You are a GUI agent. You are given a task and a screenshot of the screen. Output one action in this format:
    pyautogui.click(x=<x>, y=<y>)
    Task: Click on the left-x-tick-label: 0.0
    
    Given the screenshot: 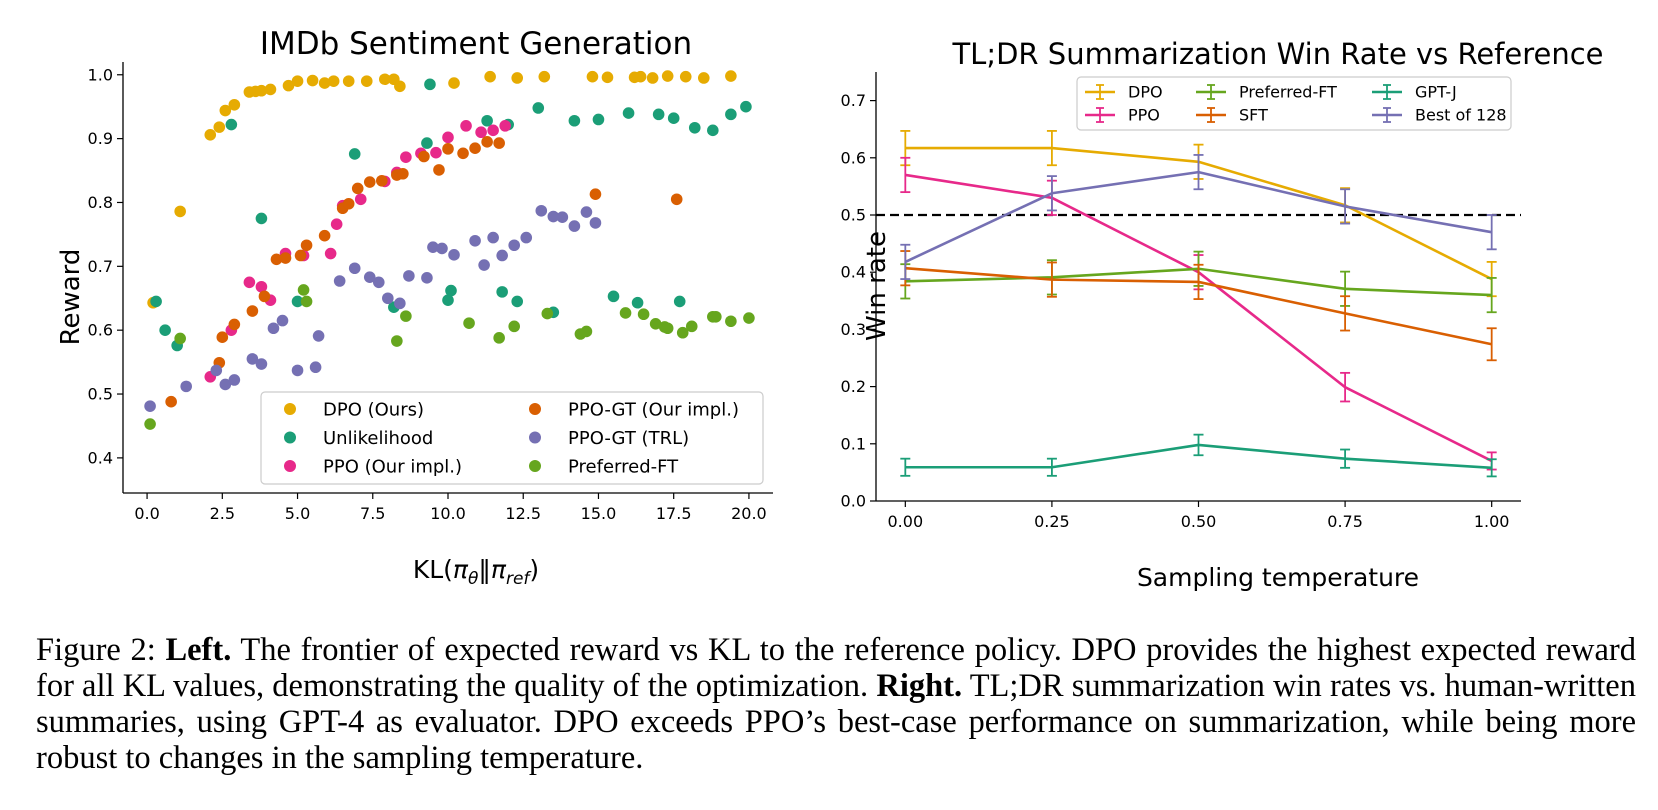 What is the action you would take?
    pyautogui.click(x=146, y=513)
    